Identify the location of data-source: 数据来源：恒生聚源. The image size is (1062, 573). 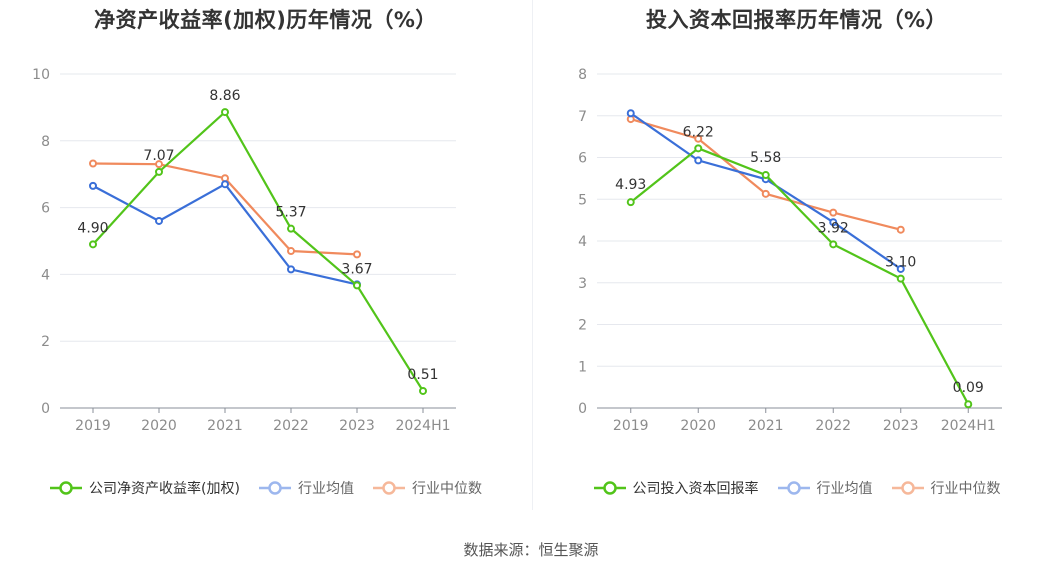
(531, 550).